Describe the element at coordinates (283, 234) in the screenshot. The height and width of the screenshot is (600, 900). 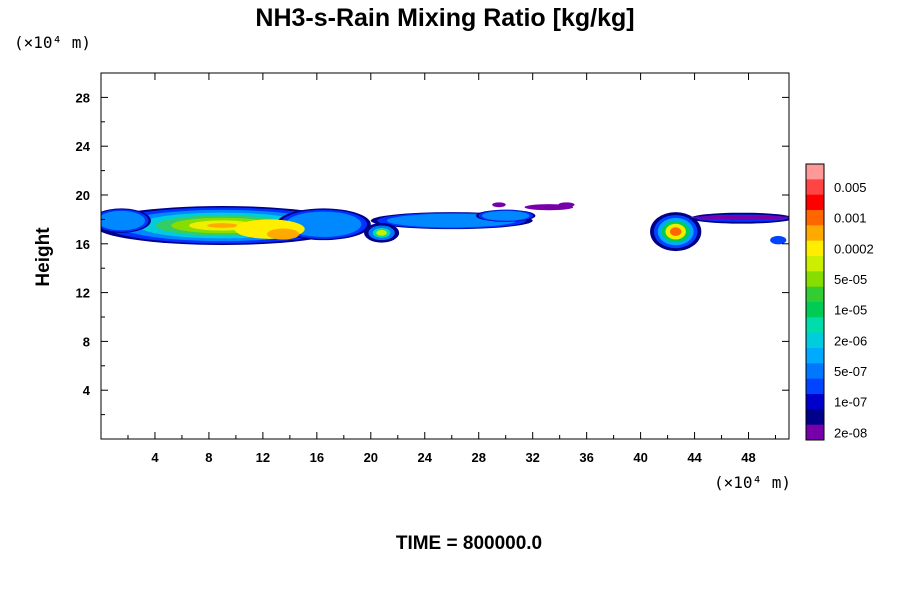
I see `contour-core` at that location.